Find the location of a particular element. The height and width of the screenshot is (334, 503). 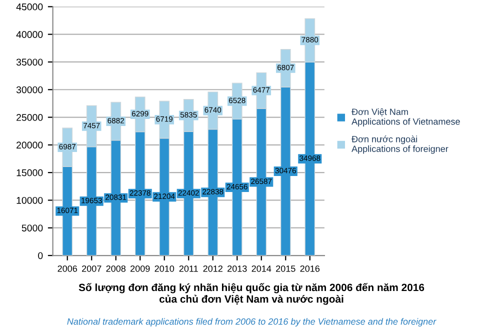

x-tick-label: 2012 is located at coordinates (212, 268).